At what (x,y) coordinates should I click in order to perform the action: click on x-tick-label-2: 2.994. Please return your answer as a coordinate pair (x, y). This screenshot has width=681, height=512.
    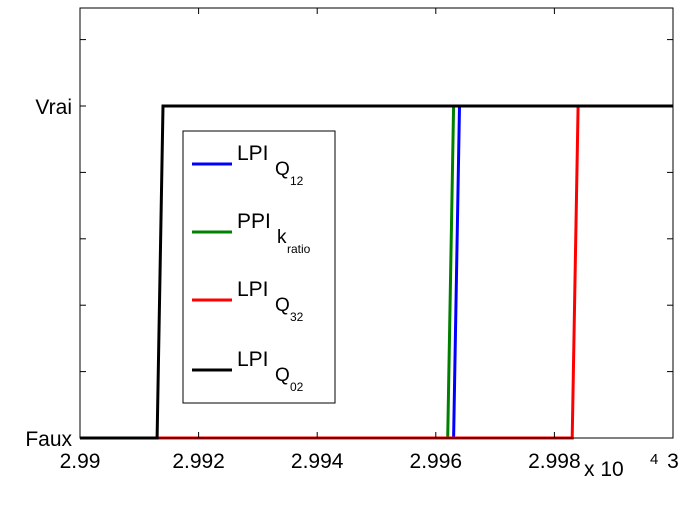
    Looking at the image, I should click on (317, 461).